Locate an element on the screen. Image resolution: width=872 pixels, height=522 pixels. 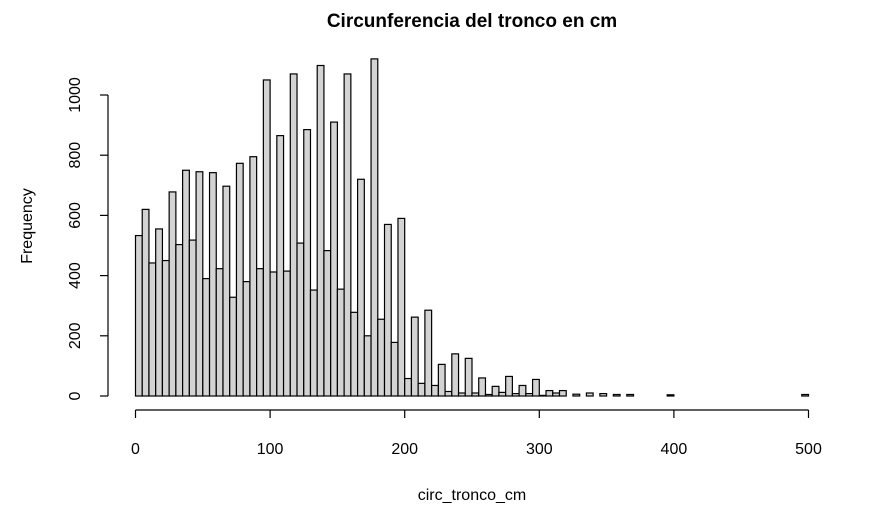
chart-title: Circunferencia del tronco en cm is located at coordinates (472, 21).